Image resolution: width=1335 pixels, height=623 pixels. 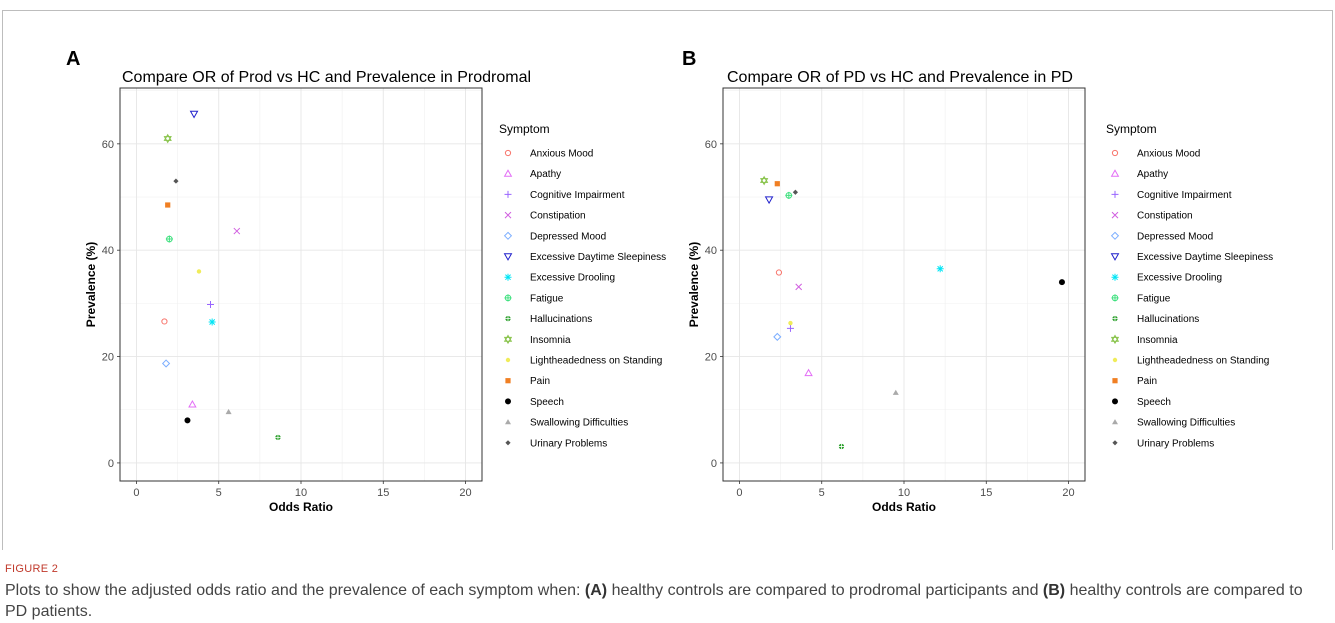 What do you see at coordinates (1175, 443) in the screenshot?
I see `panel-b-legend-label: Urinary Problems` at bounding box center [1175, 443].